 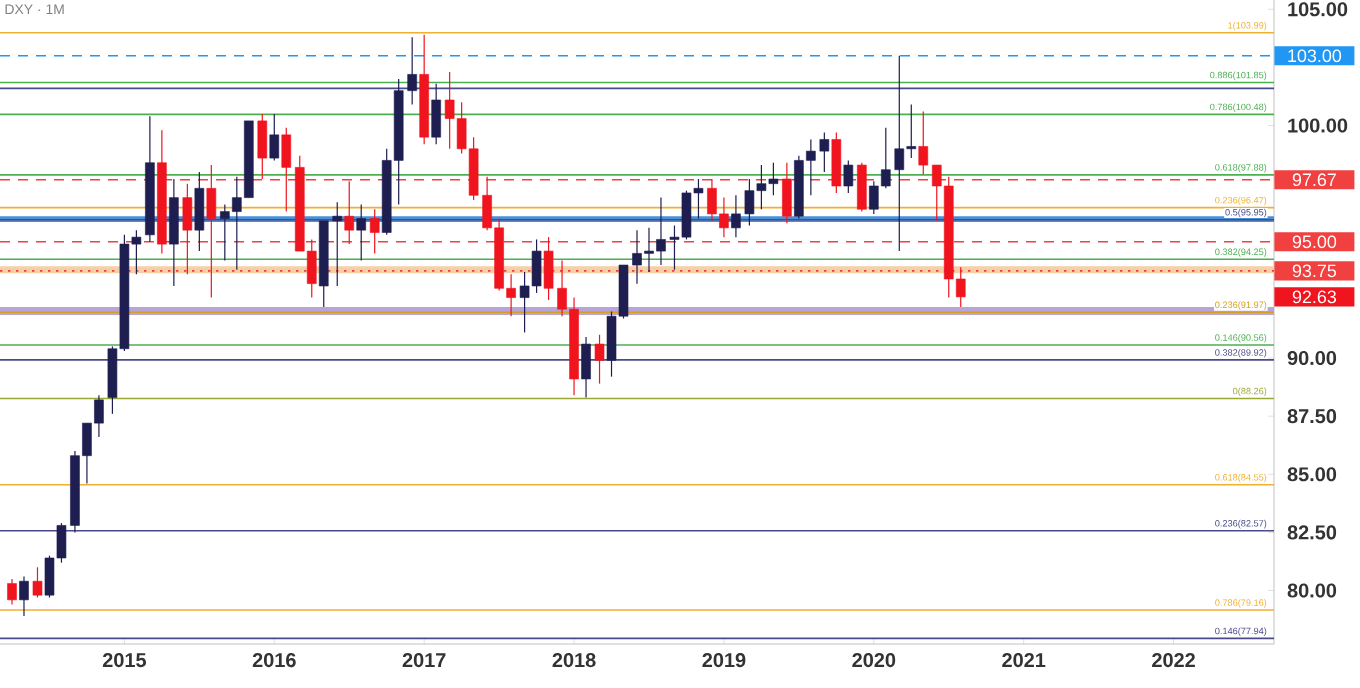 I want to click on y-tick-label: 105.00, so click(x=1318, y=9).